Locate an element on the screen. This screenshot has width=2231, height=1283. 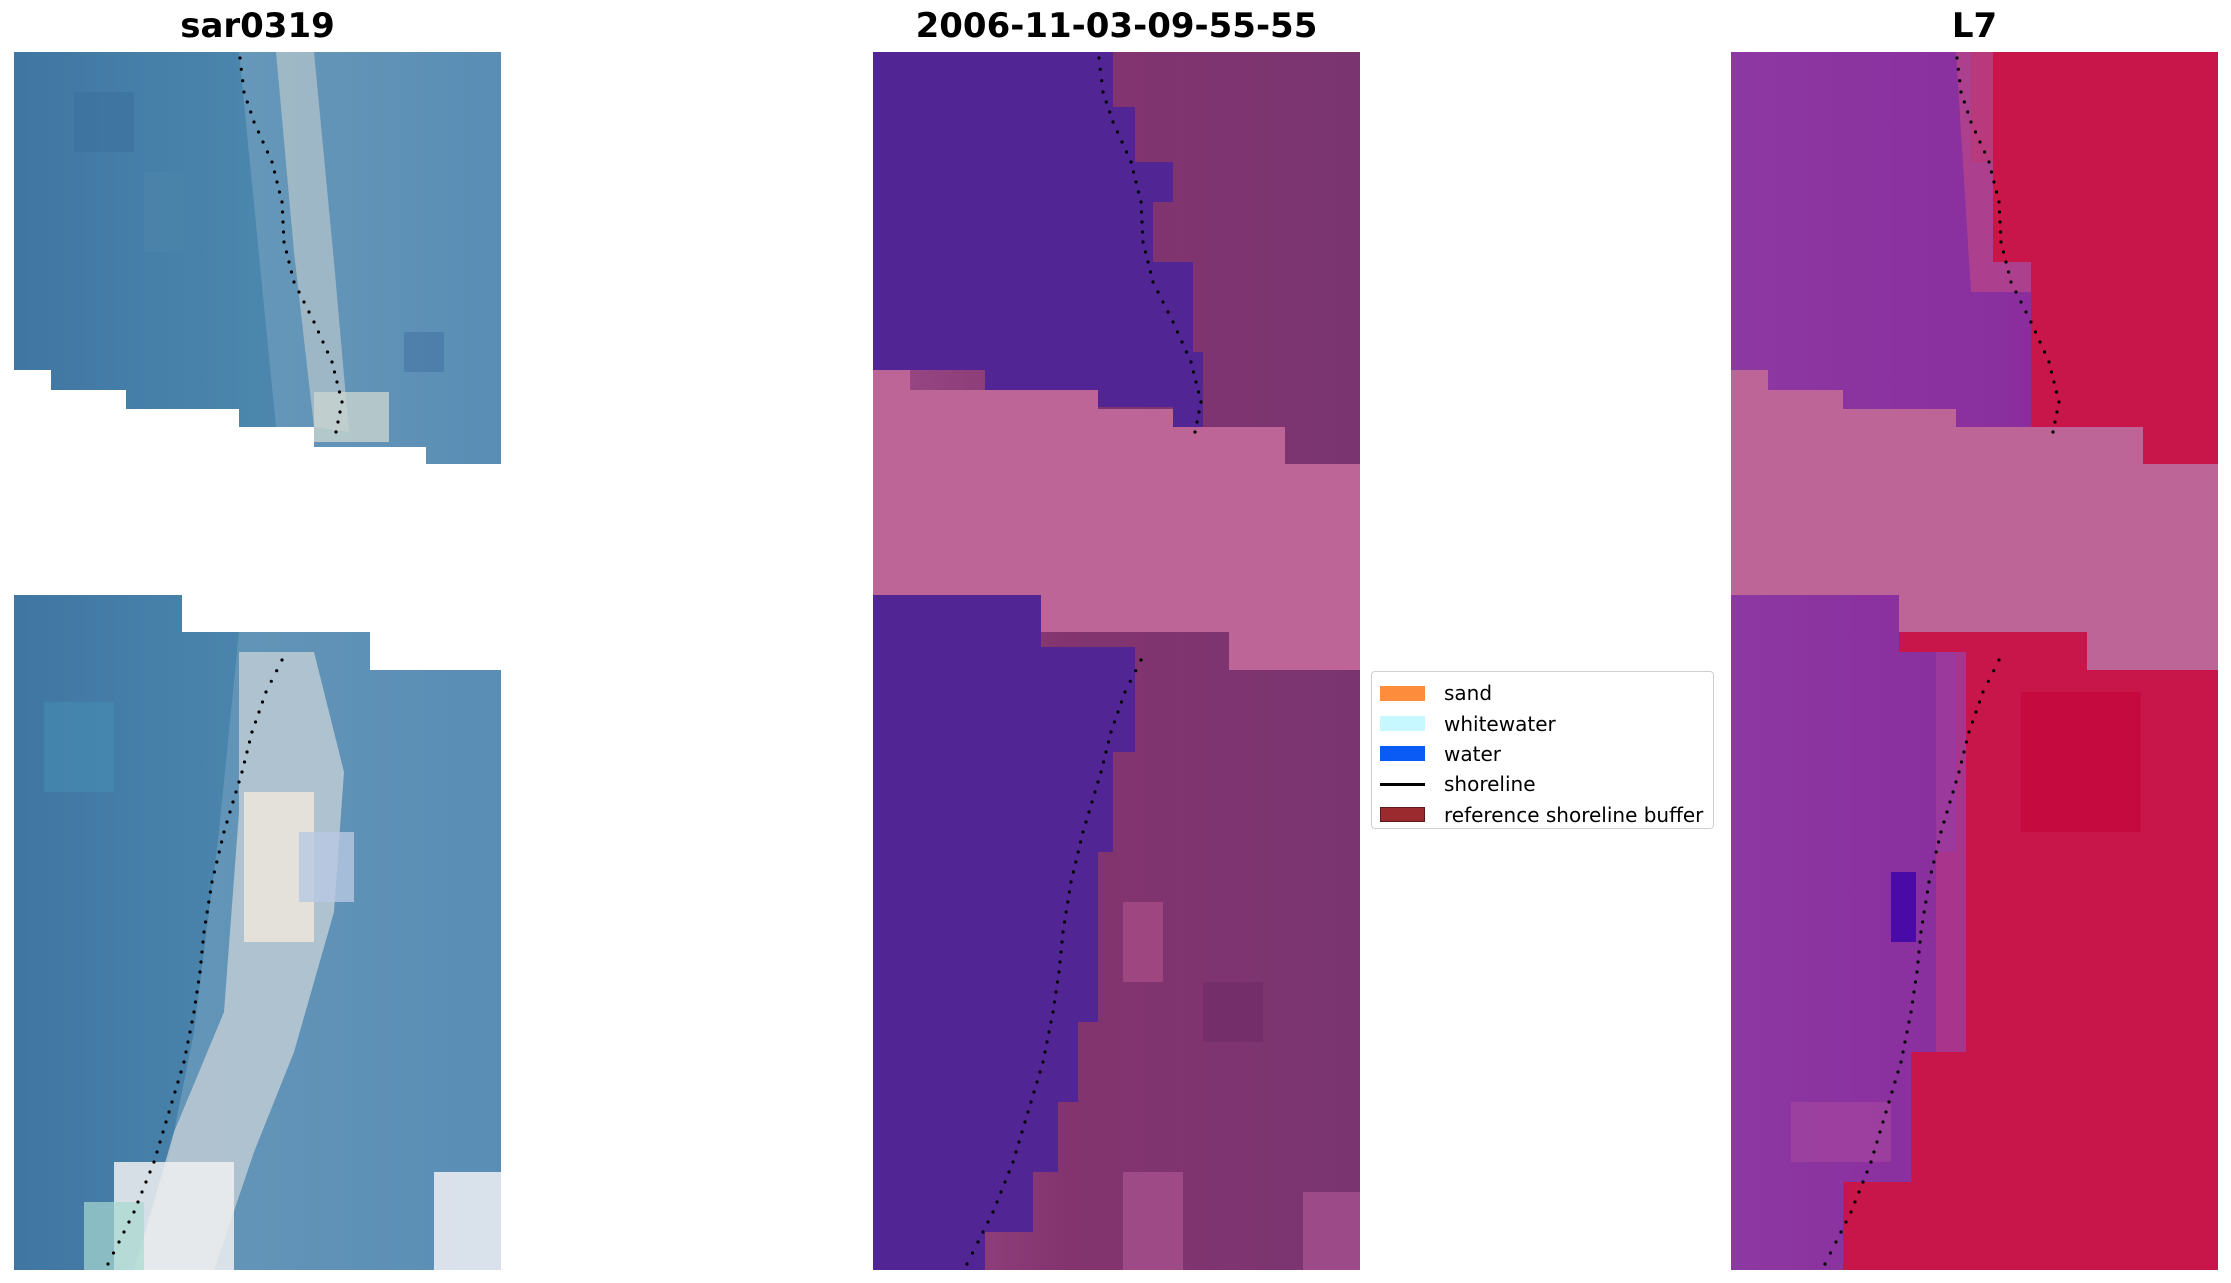
legend-item-whitewater: whitewater is located at coordinates (1546, 723).